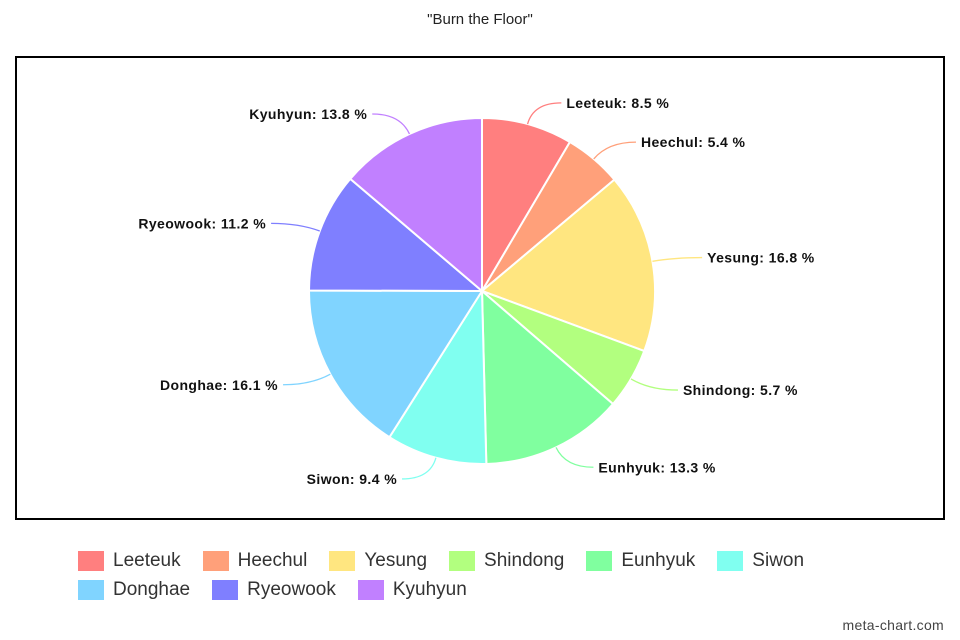  Describe the element at coordinates (152, 589) in the screenshot. I see `legend-label: Donghae` at that location.